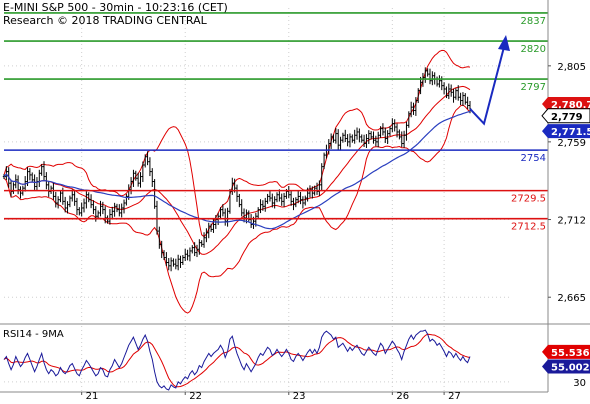 This screenshot has width=590, height=404. Describe the element at coordinates (105, 20) in the screenshot. I see `chart-subtitle: Research © 2018 TRADING CENTRAL` at that location.